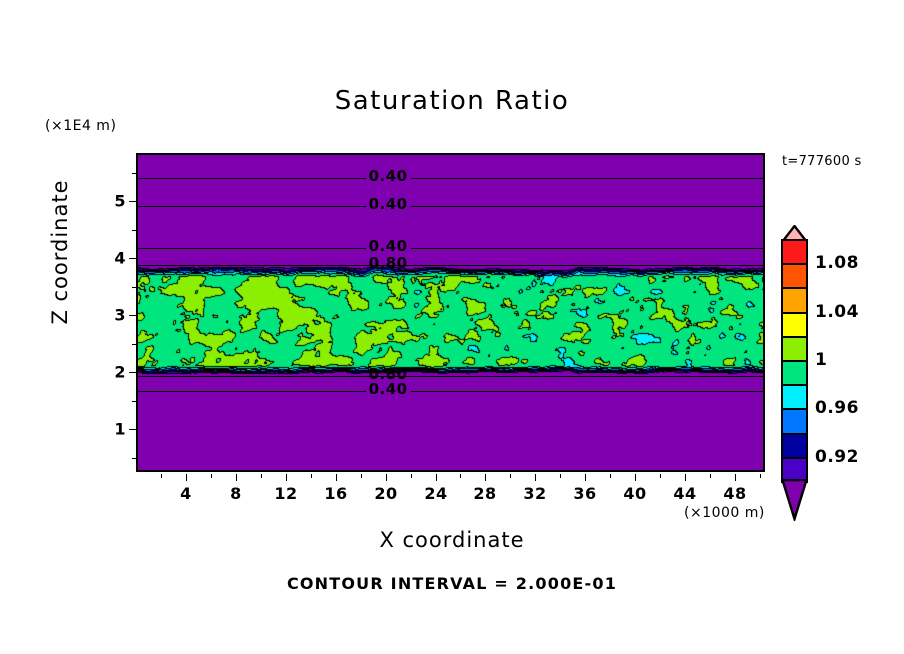  I want to click on x-axis-tick-label: 16, so click(336, 493).